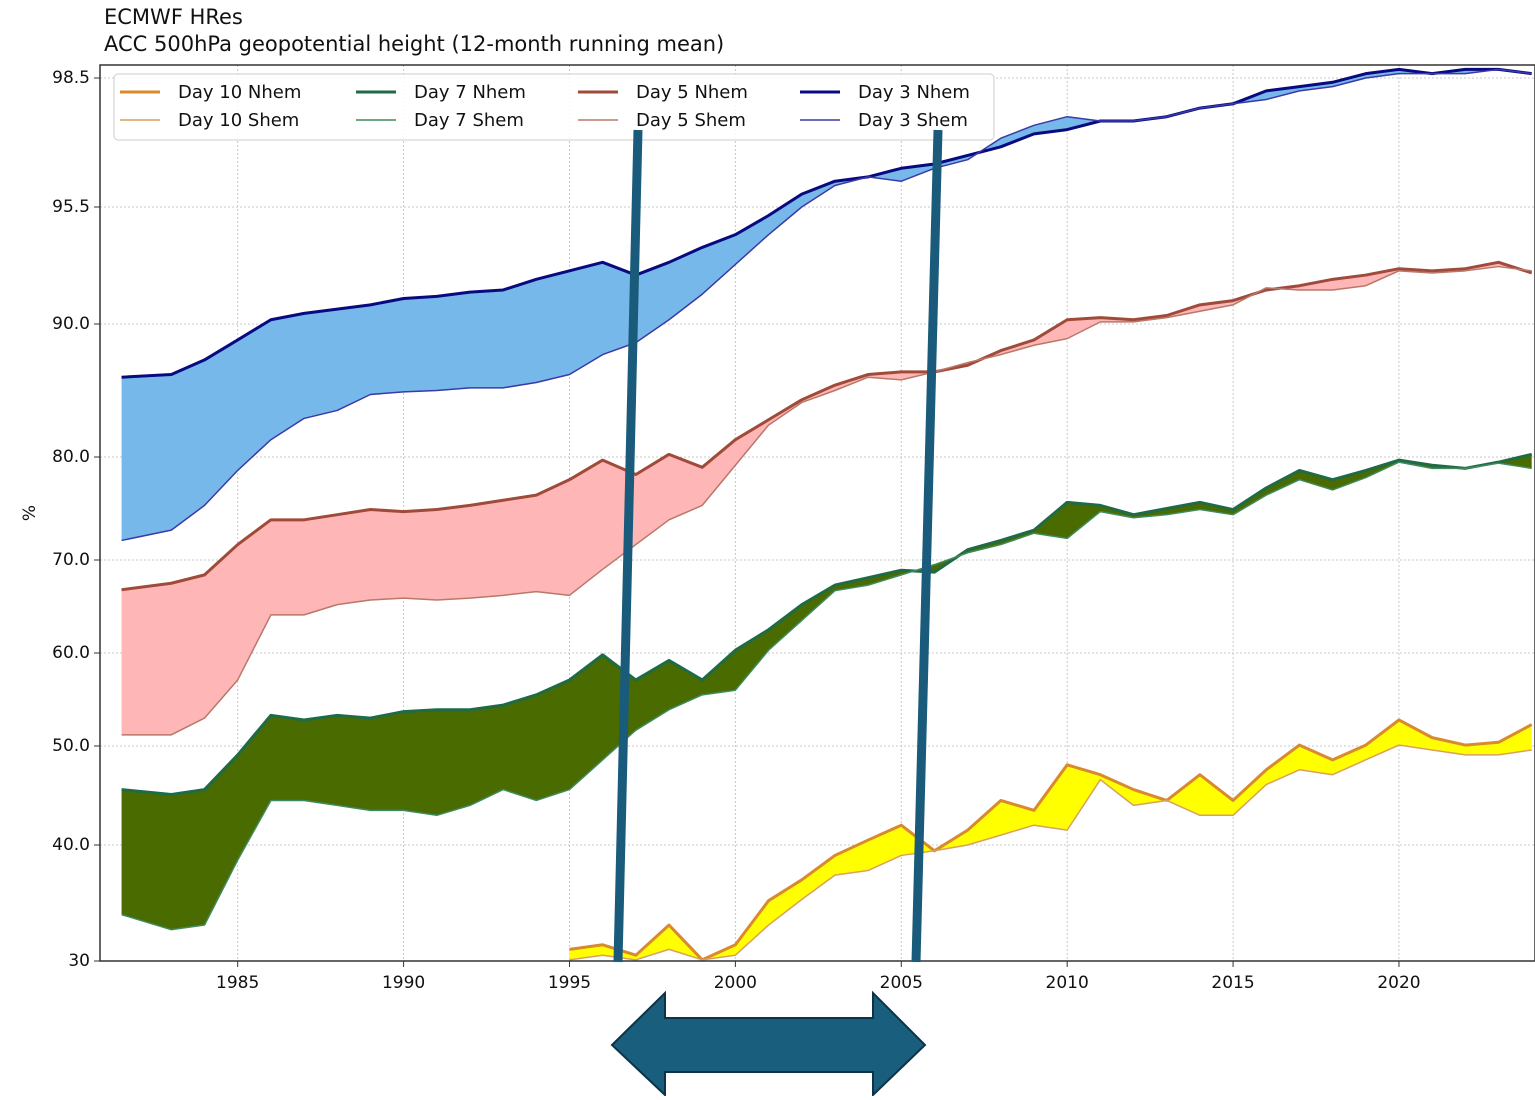 The width and height of the screenshot is (1535, 1100). Describe the element at coordinates (30, 513) in the screenshot. I see `y-axis-label: %` at that location.